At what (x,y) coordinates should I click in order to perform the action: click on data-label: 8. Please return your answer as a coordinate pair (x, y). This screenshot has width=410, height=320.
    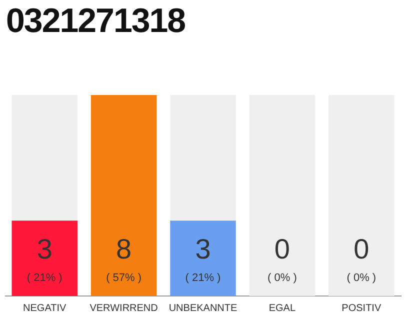
    Looking at the image, I should click on (124, 249).